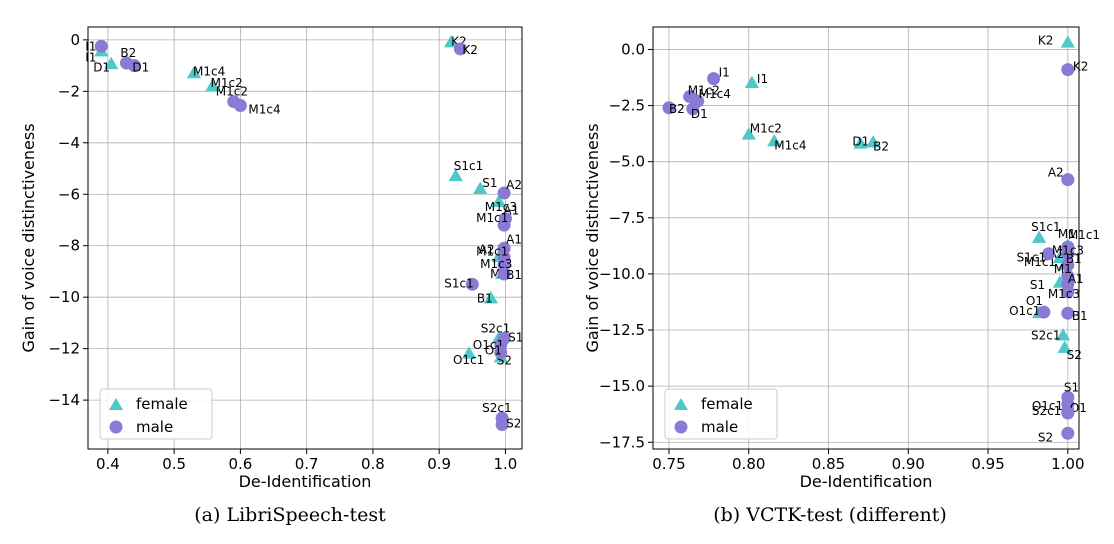  What do you see at coordinates (69, 246) in the screenshot?
I see `y-tick-label: −8` at bounding box center [69, 246].